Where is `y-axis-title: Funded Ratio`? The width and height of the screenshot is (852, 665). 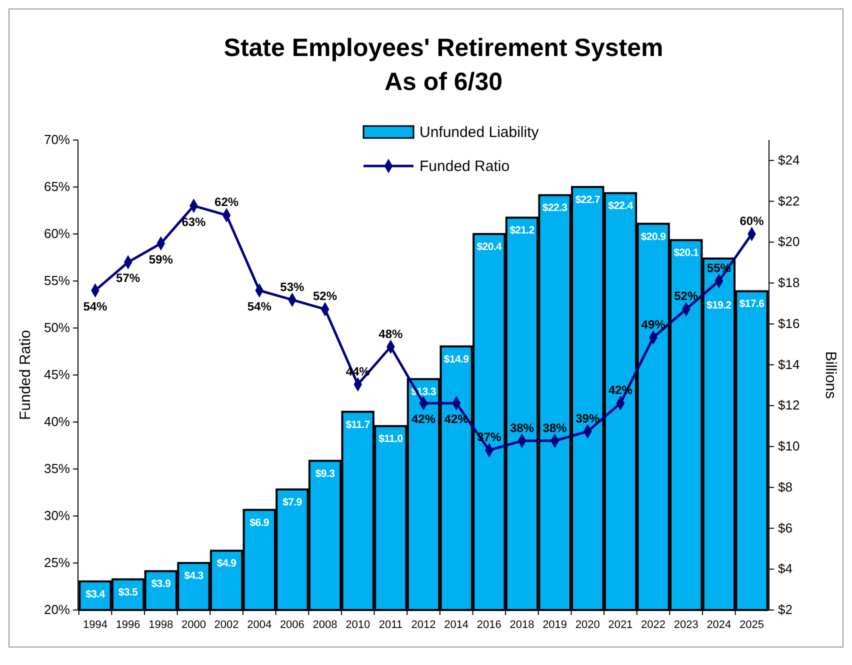
y-axis-title: Funded Ratio is located at coordinates (25, 375).